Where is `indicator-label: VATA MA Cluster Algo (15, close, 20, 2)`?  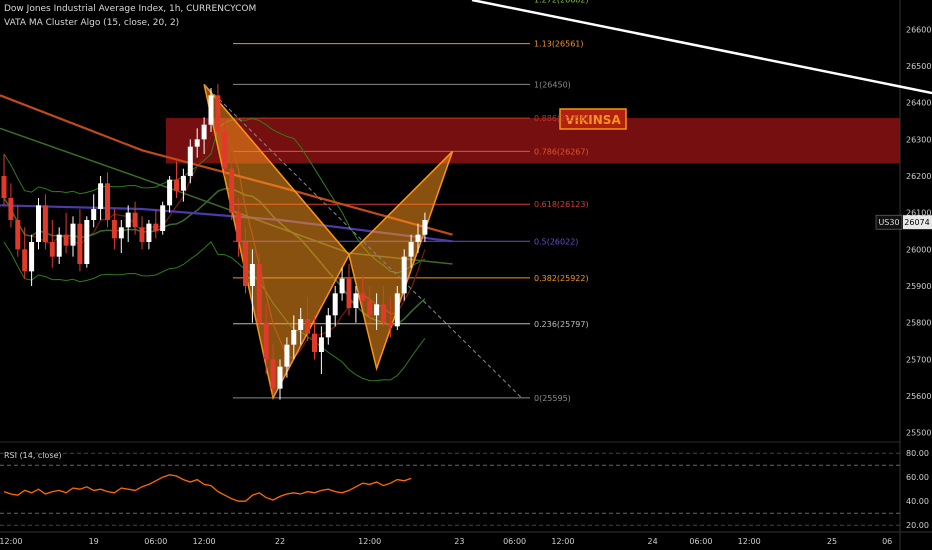 indicator-label: VATA MA Cluster Algo (15, close, 20, 2) is located at coordinates (92, 23).